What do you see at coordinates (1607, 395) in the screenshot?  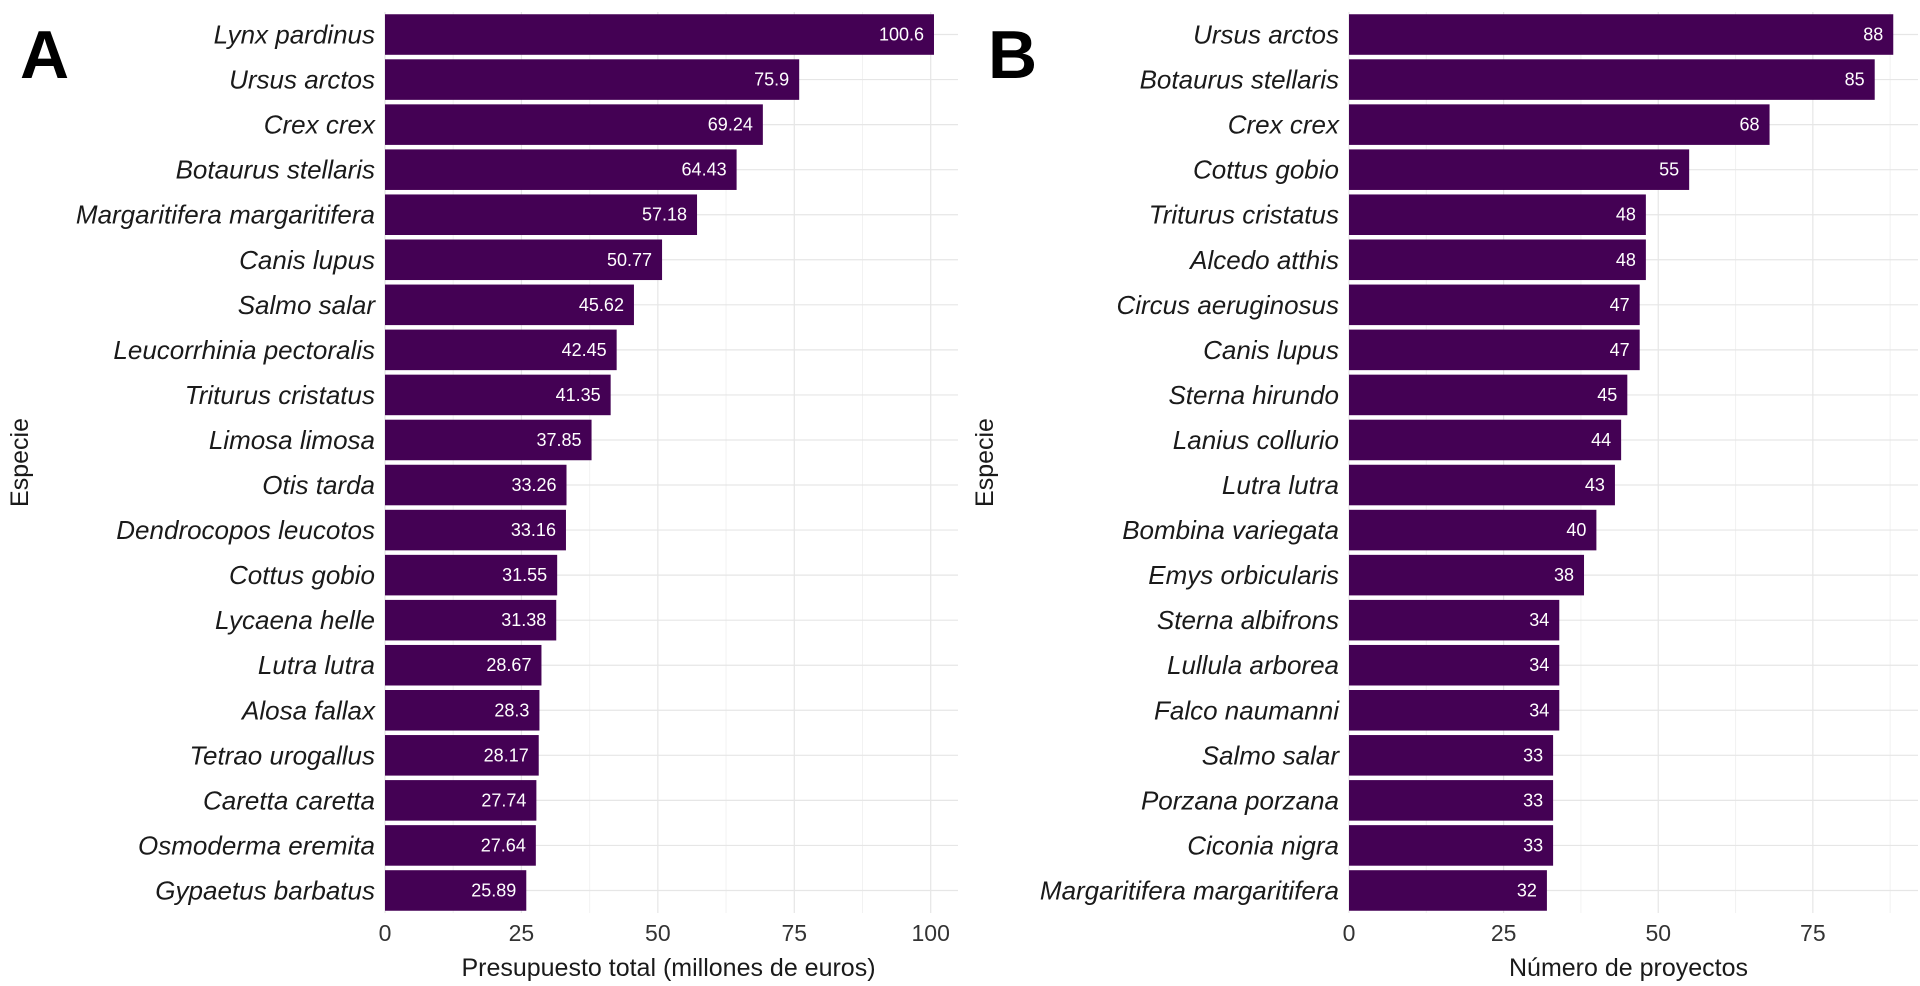 I see `bar-value-label: 45` at bounding box center [1607, 395].